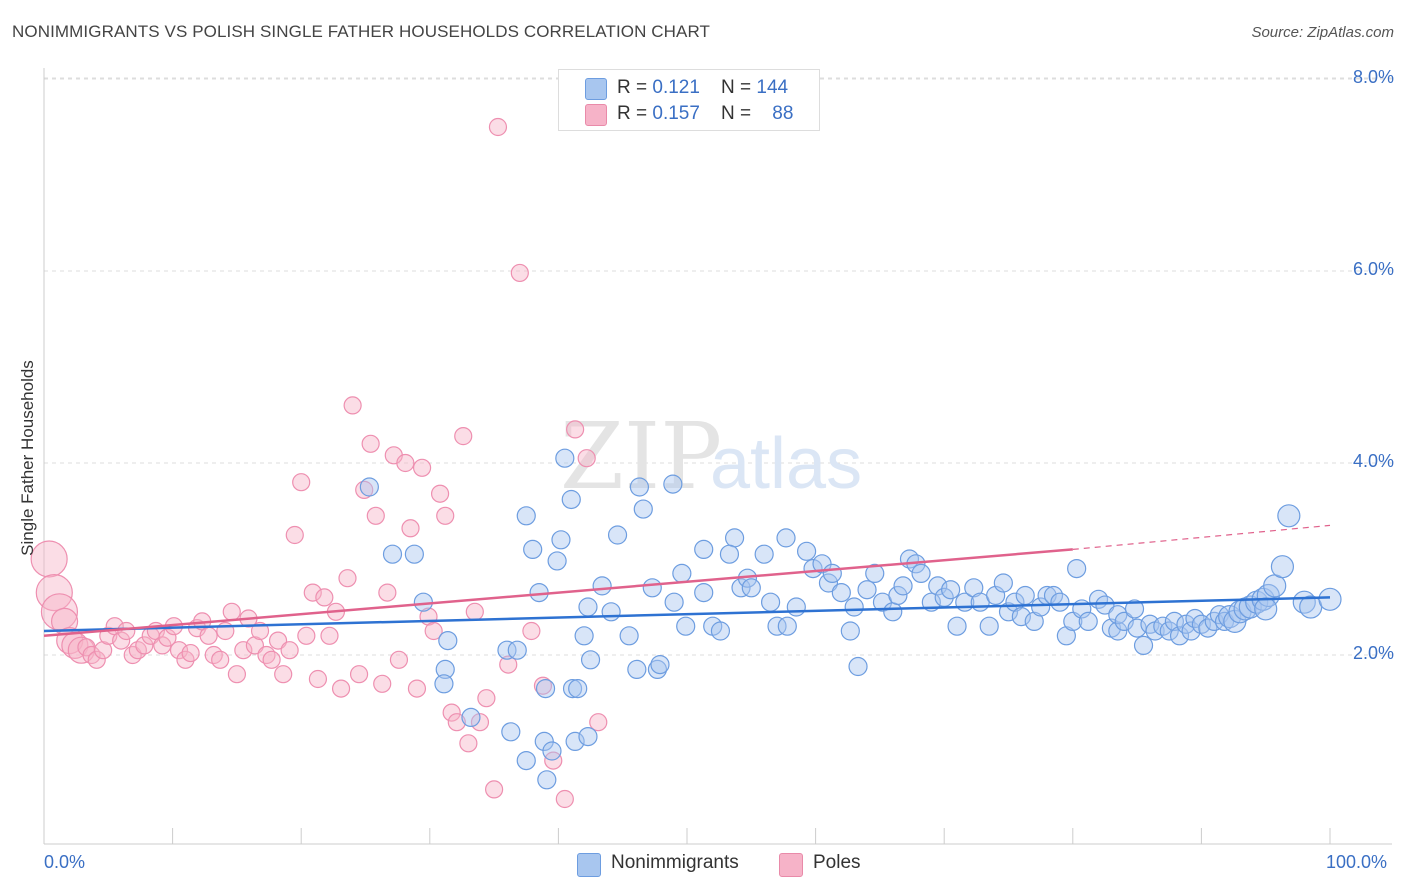 This screenshot has width=1406, height=892. What do you see at coordinates (589, 865) in the screenshot?
I see `bottom-legend-swatch-blue` at bounding box center [589, 865].